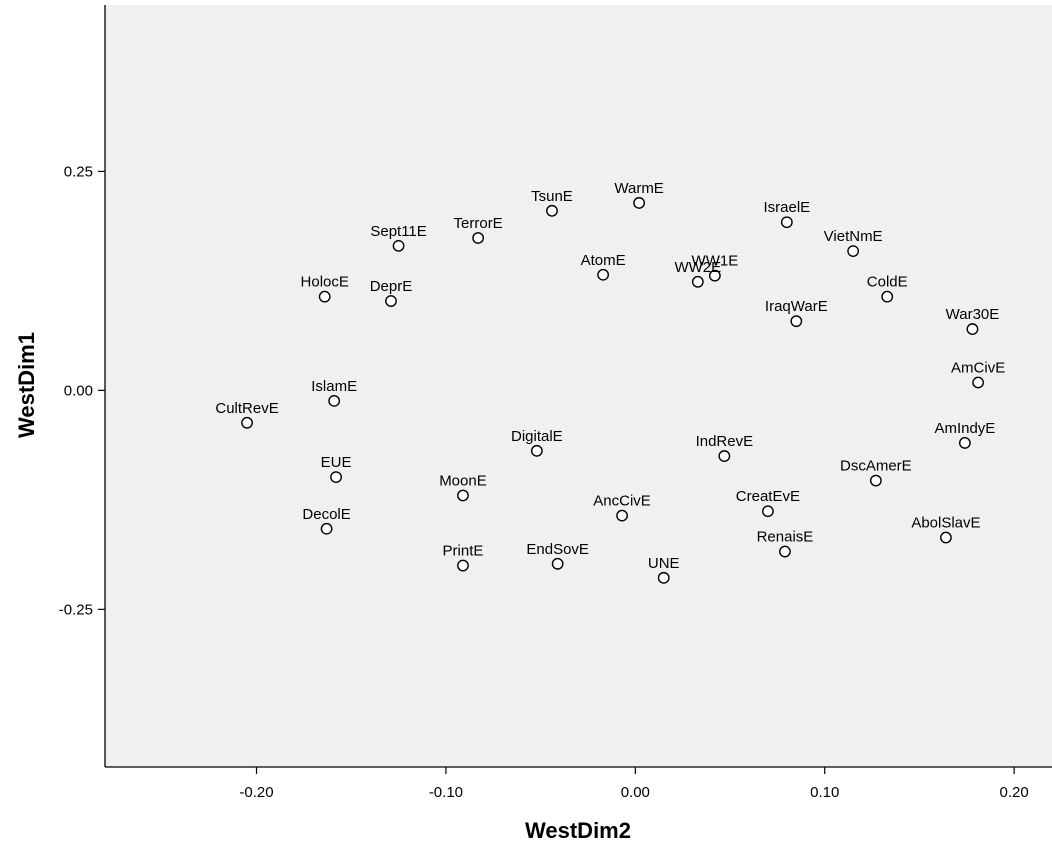 The width and height of the screenshot is (1052, 853). Describe the element at coordinates (964, 428) in the screenshot. I see `point-label: AmIndyE` at that location.